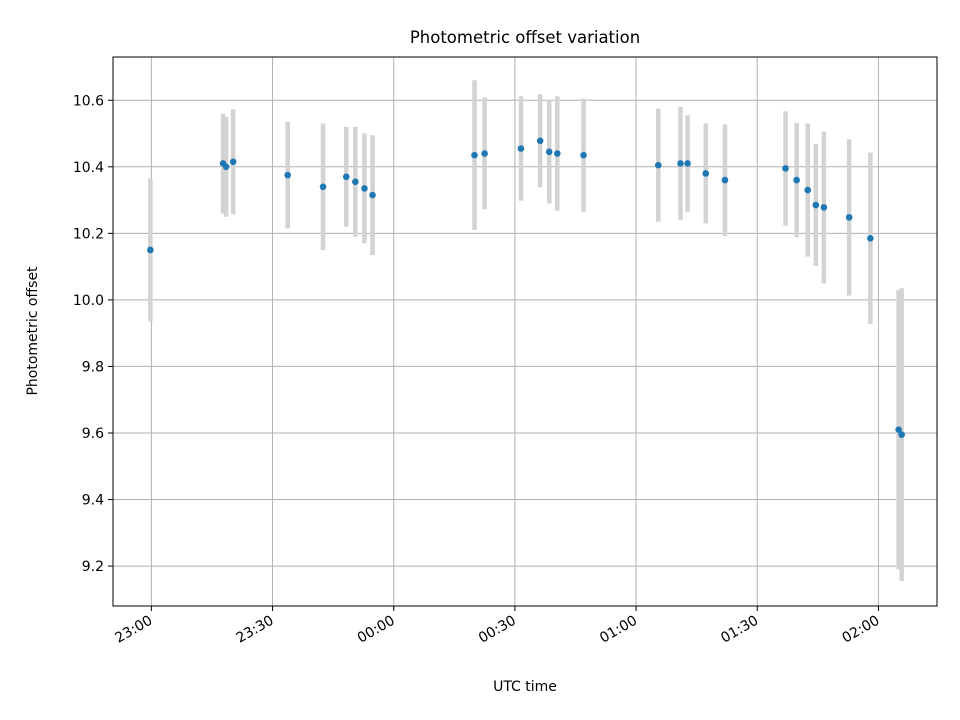 This screenshot has width=960, height=720. What do you see at coordinates (93, 501) in the screenshot?
I see `y-tick-label: 9.4` at bounding box center [93, 501].